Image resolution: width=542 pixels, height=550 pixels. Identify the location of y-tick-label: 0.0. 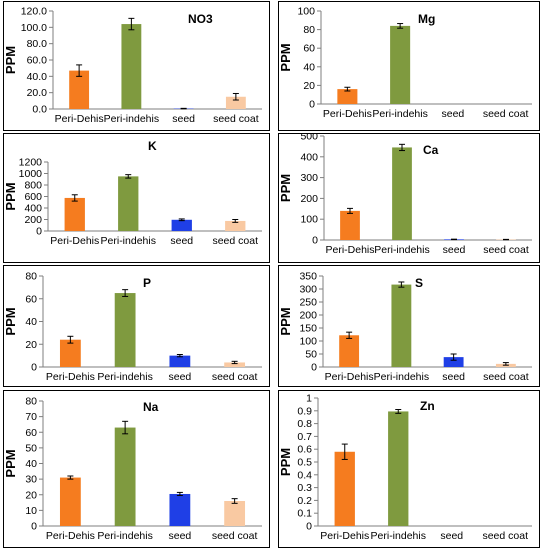
(39, 110).